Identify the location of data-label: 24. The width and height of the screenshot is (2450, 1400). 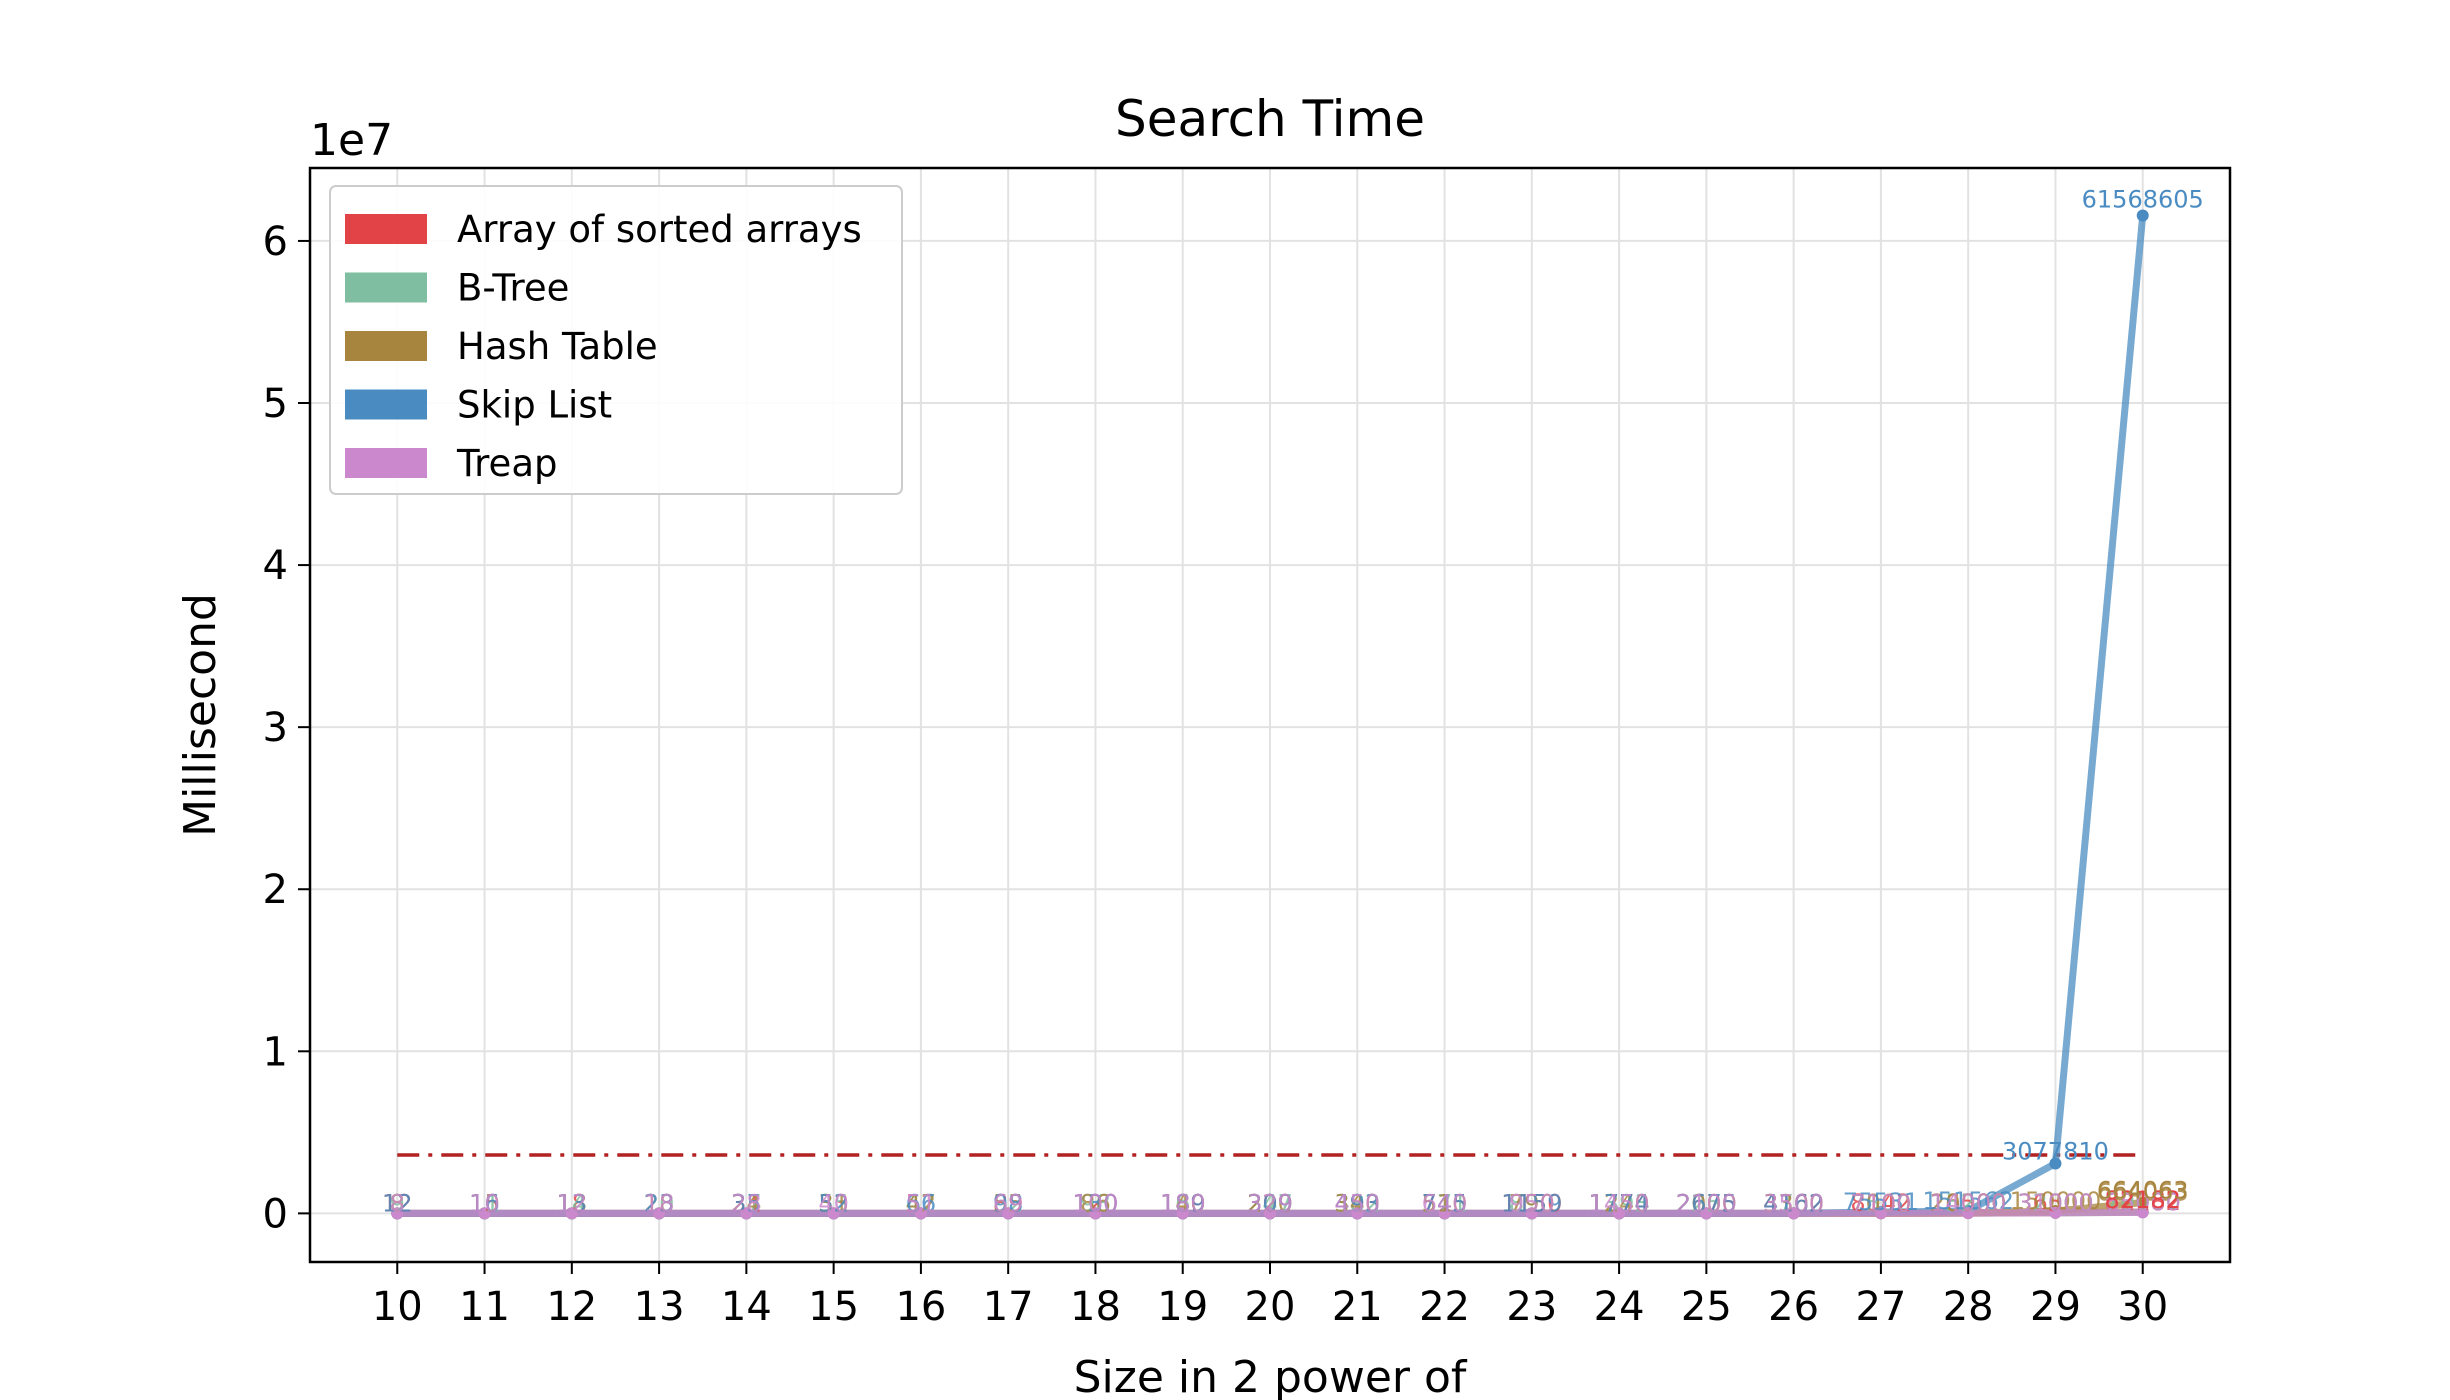
(746, 1203).